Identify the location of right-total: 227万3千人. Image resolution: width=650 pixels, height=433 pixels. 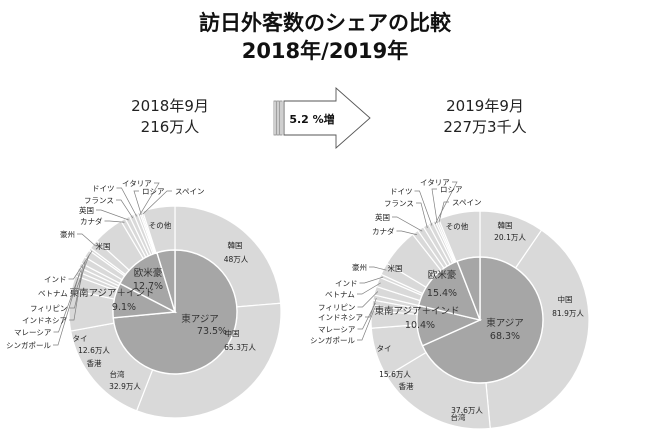
(485, 127).